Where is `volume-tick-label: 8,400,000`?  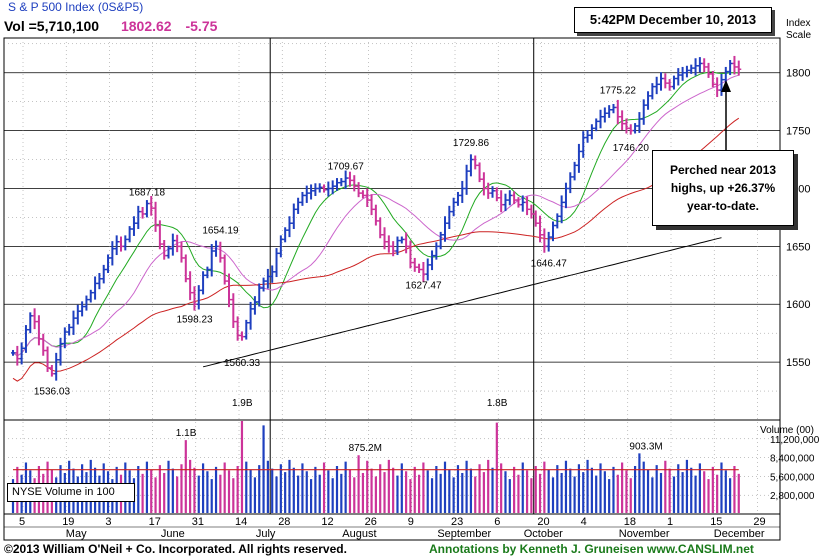 volume-tick-label: 8,400,000 is located at coordinates (792, 459).